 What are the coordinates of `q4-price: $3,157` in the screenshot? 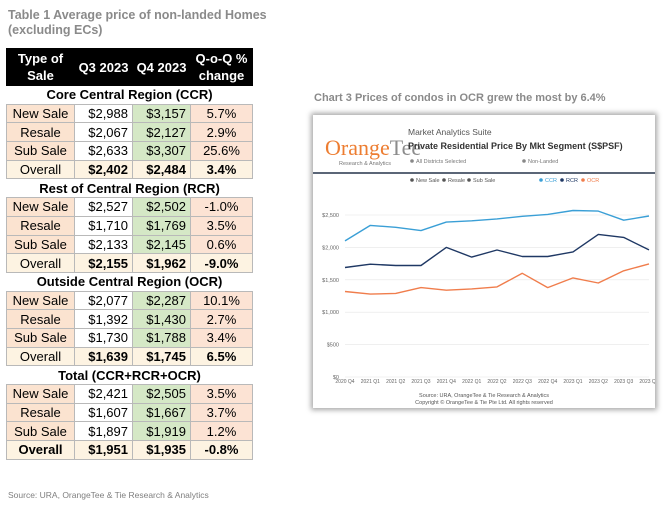 It's located at (161, 113).